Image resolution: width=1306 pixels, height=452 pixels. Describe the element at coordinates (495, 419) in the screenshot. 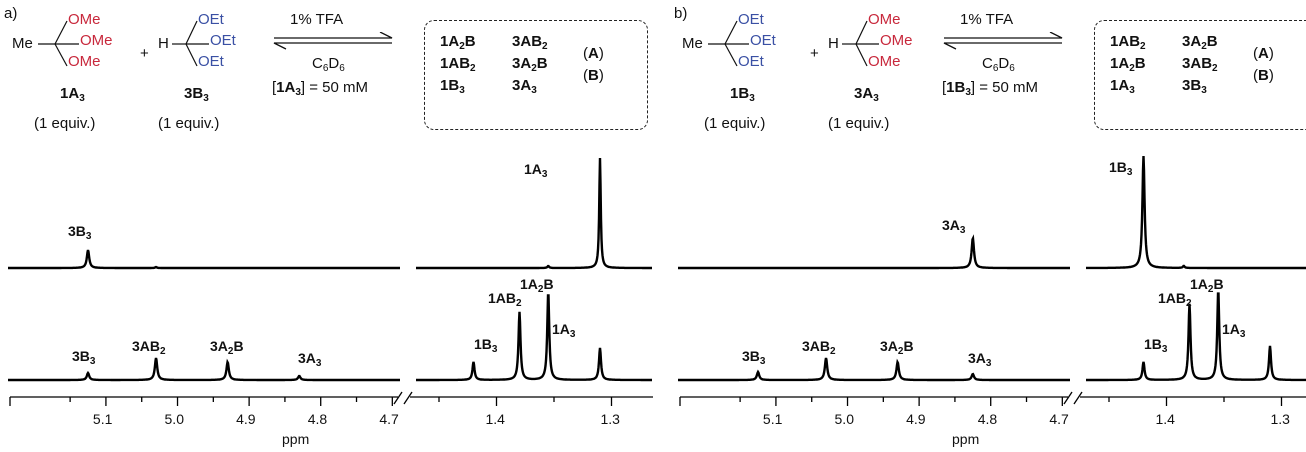

I see `x-tick-label: 1.4` at that location.